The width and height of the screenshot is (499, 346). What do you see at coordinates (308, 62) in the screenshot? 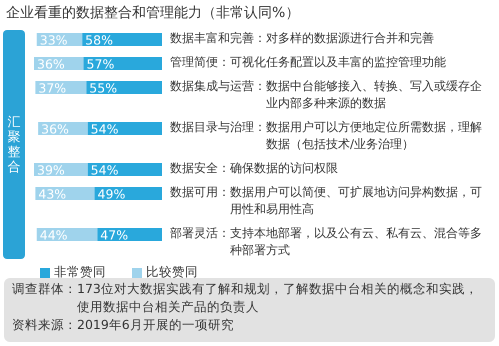
I see `y-tick-label: 管理简便：可视化任务配置以及丰富的监控管理功能` at bounding box center [308, 62].